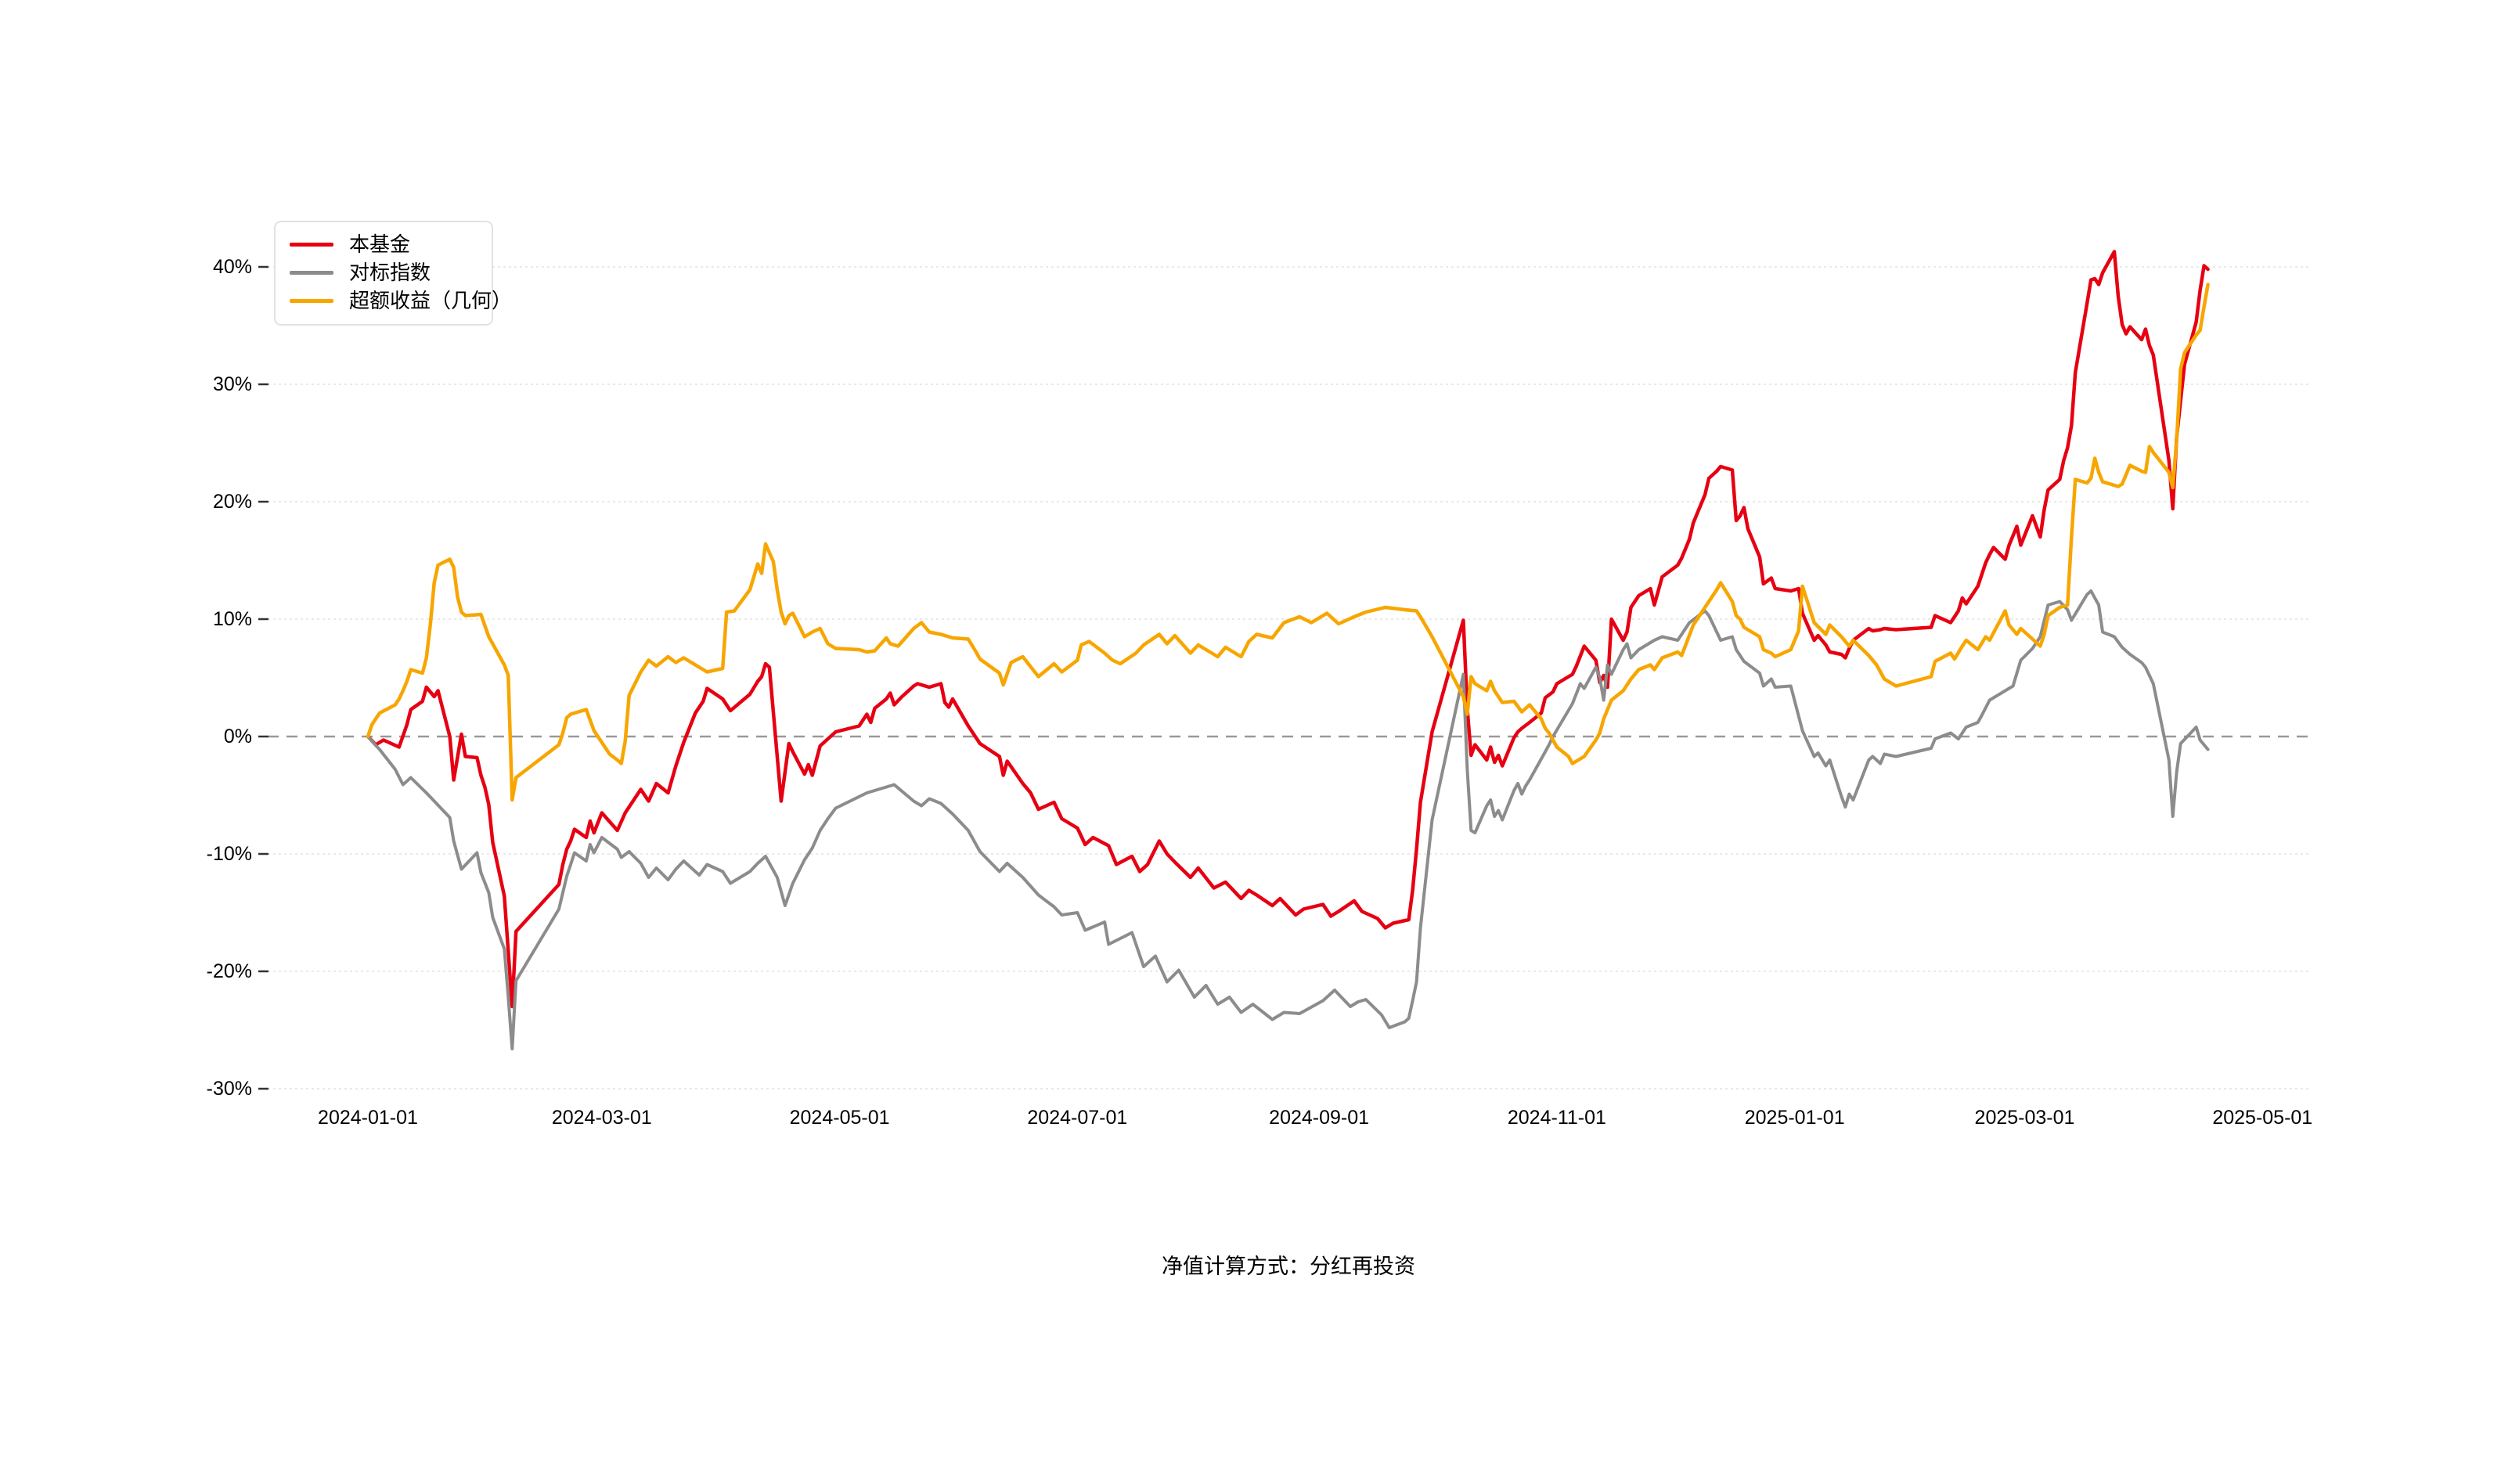 The image size is (2519, 1484). Describe the element at coordinates (232, 619) in the screenshot. I see `y-axis-label: 10%` at that location.